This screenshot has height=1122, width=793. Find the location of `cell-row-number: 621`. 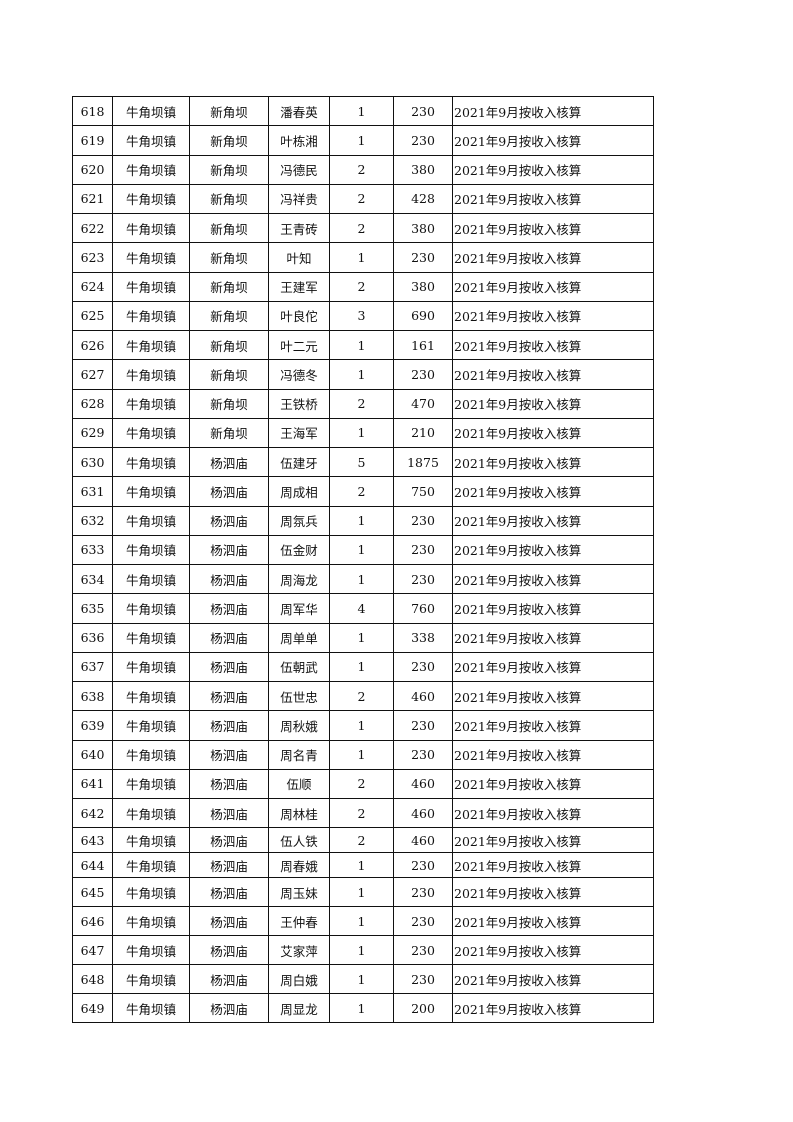

cell-row-number: 621 is located at coordinates (92, 199).